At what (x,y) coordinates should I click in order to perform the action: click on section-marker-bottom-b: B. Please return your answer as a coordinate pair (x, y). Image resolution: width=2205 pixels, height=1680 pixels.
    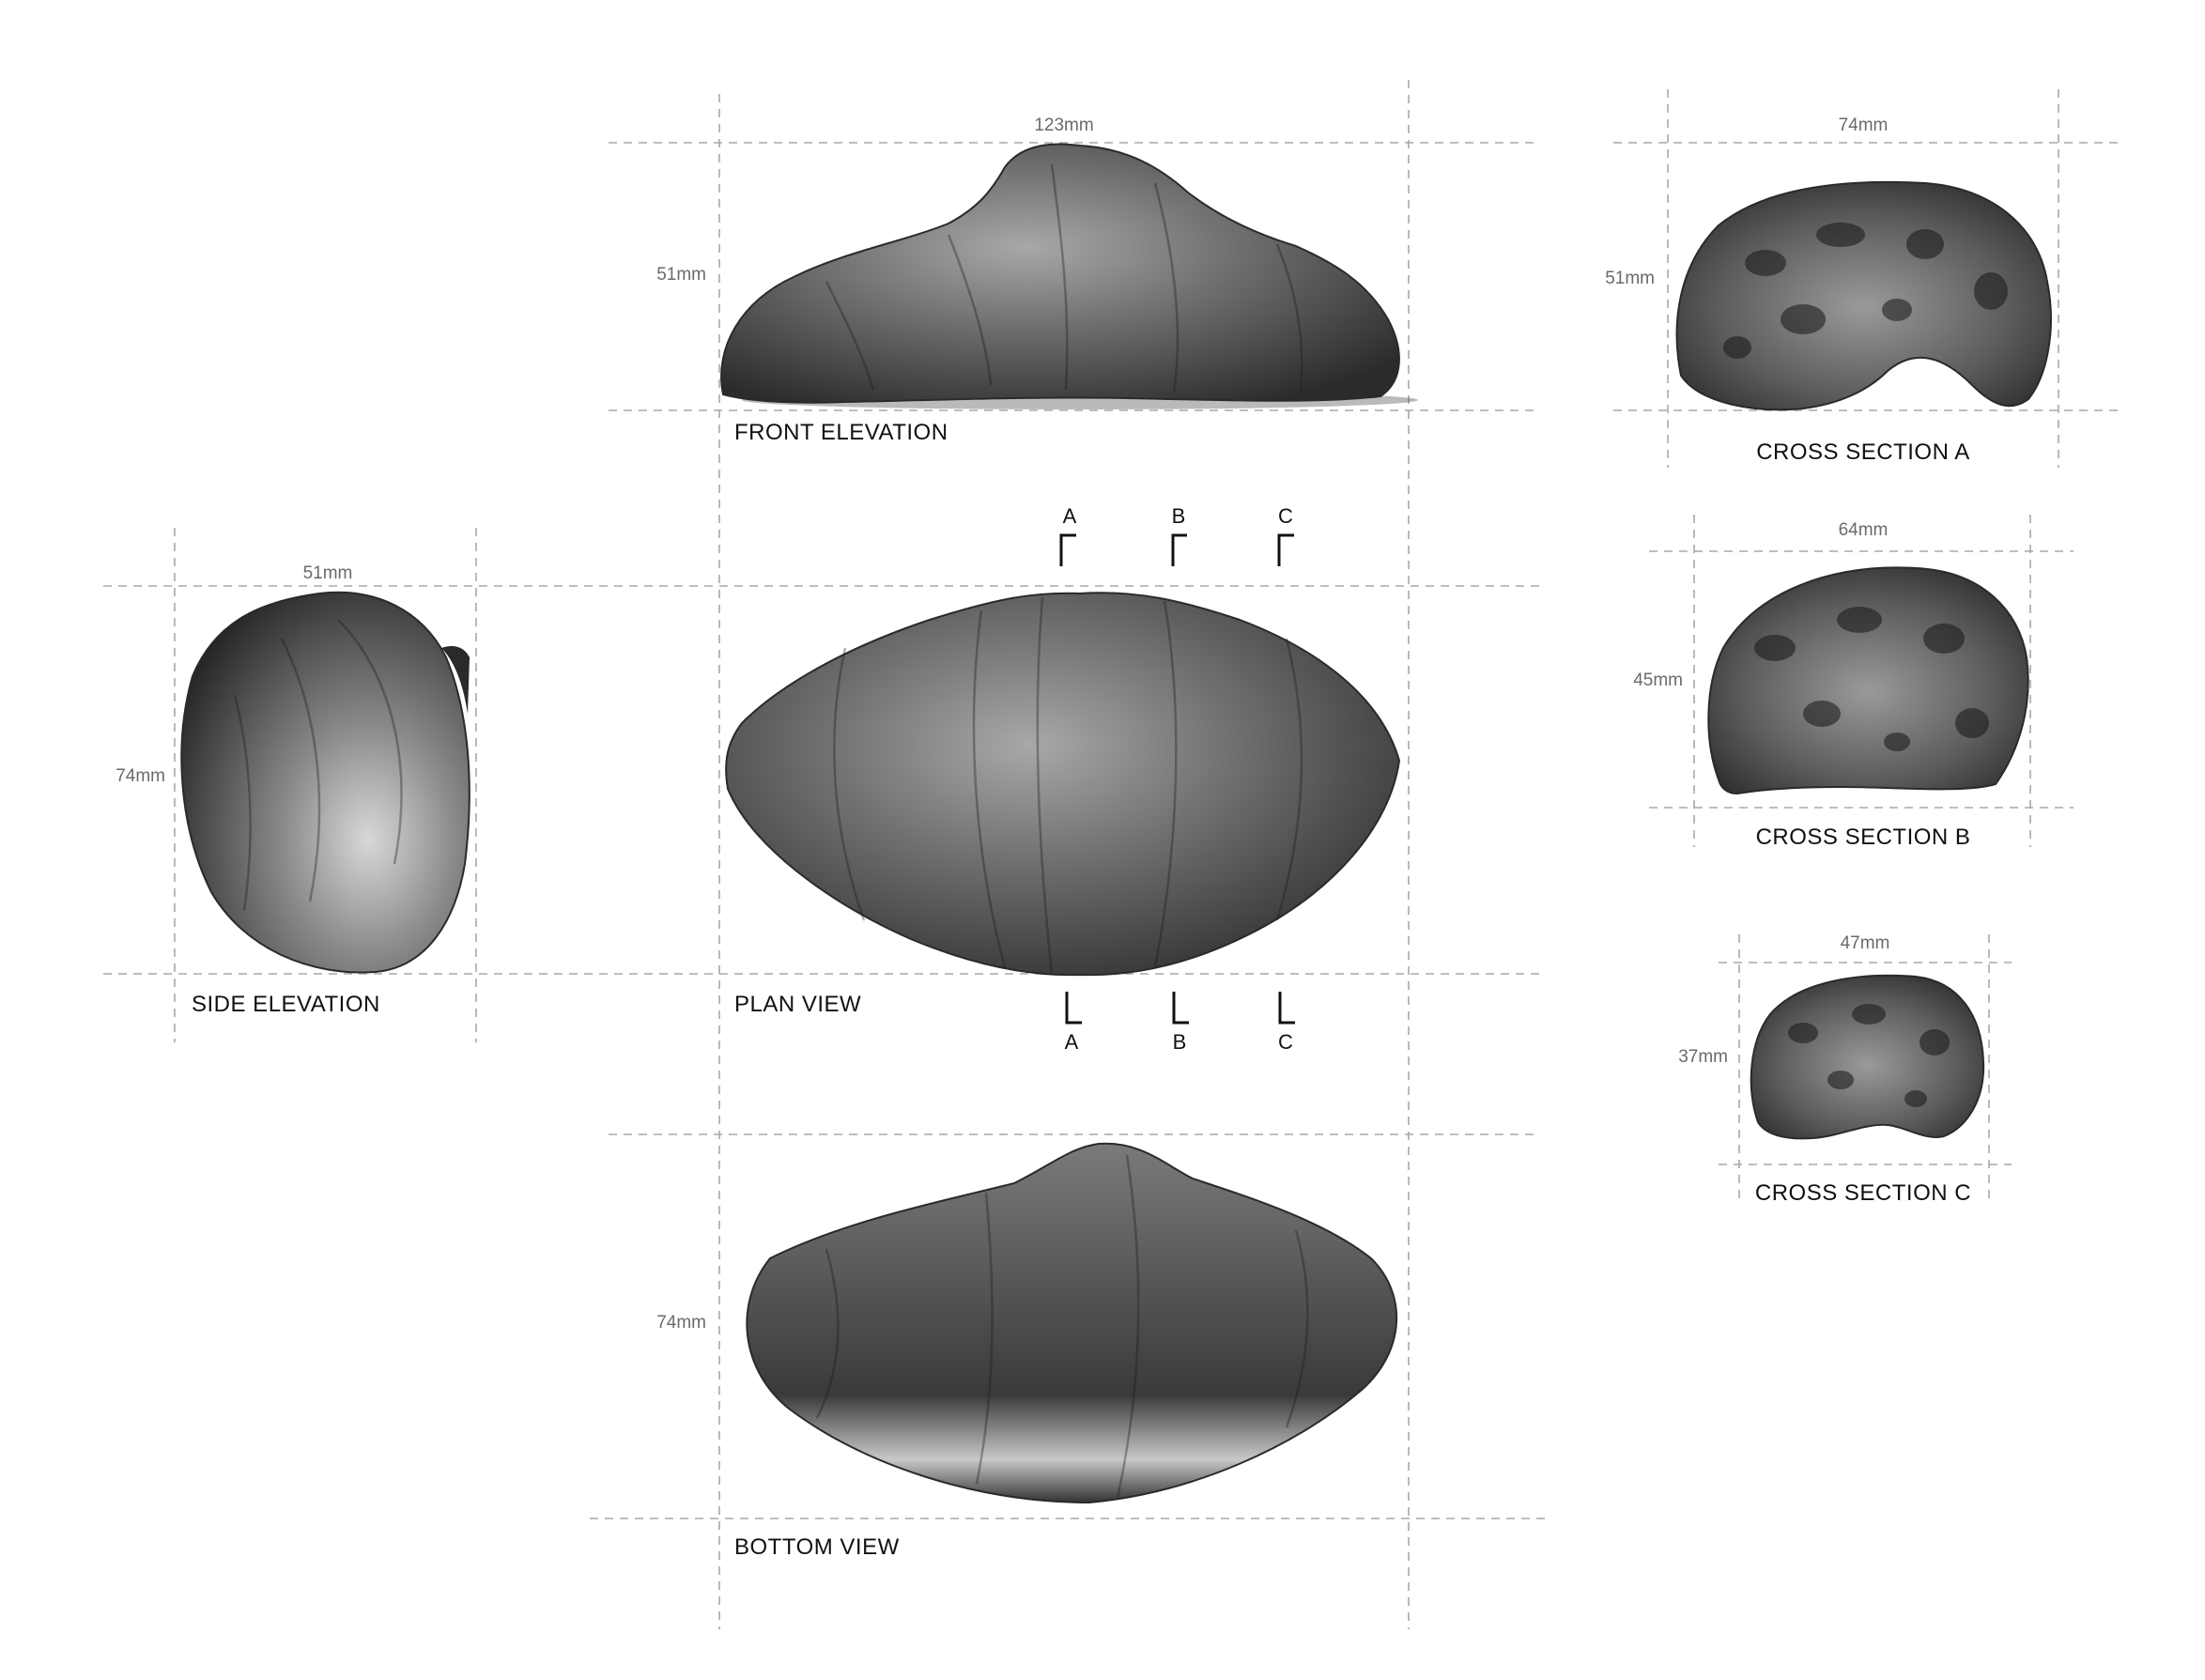
    Looking at the image, I should click on (1180, 1042).